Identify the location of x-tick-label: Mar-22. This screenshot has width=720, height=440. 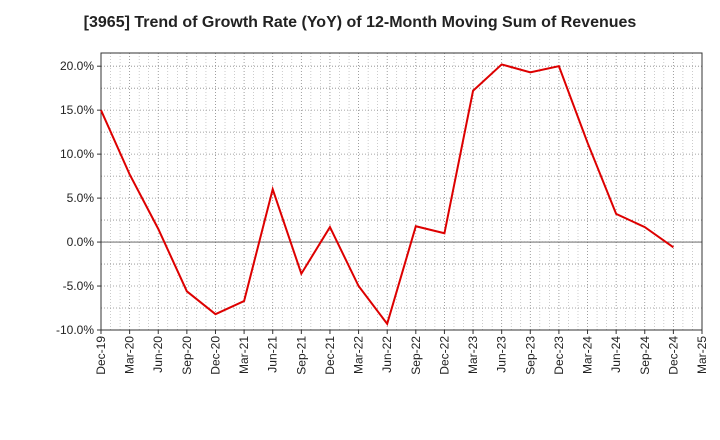
(359, 355).